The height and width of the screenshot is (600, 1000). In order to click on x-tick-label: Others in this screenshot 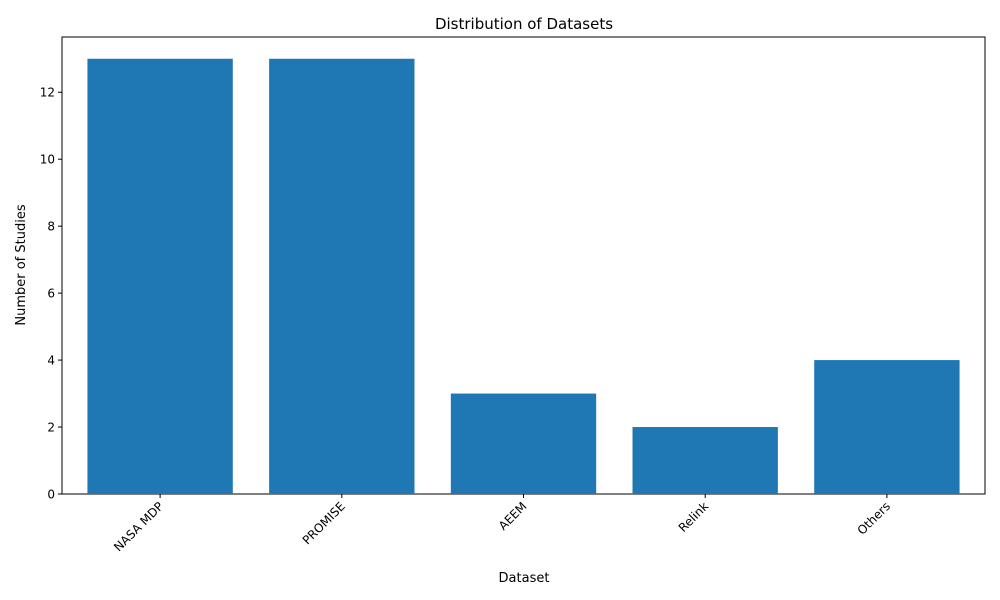, I will do `click(874, 518)`.